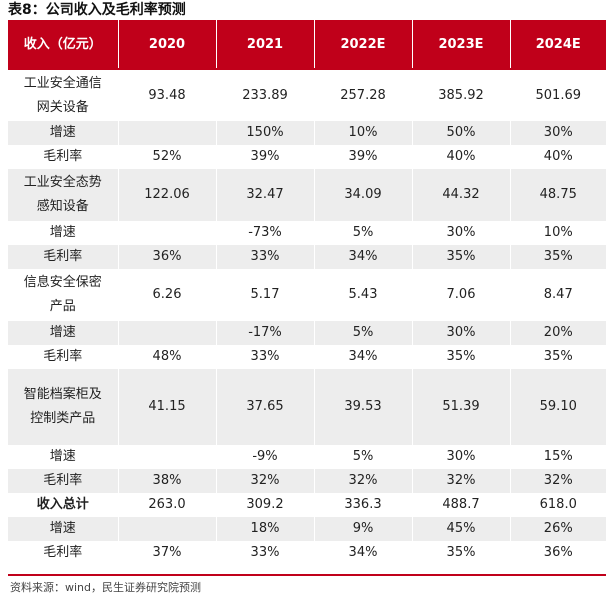  Describe the element at coordinates (557, 505) in the screenshot. I see `row-value: 618.0` at that location.